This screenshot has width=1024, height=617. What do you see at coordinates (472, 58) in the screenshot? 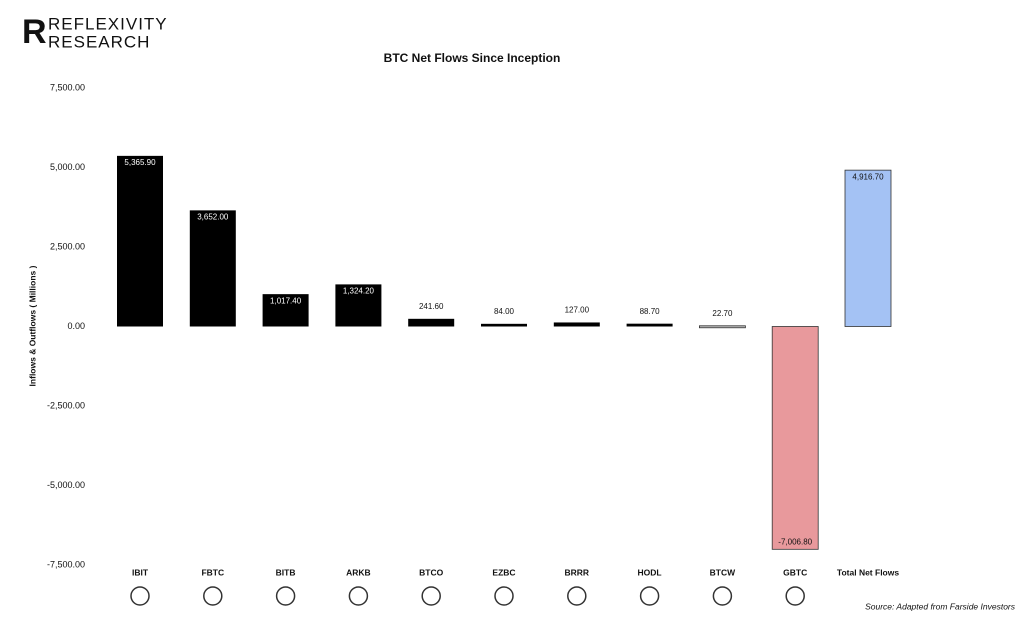
I see `chart-title: BTC Net Flows Since Inception` at bounding box center [472, 58].